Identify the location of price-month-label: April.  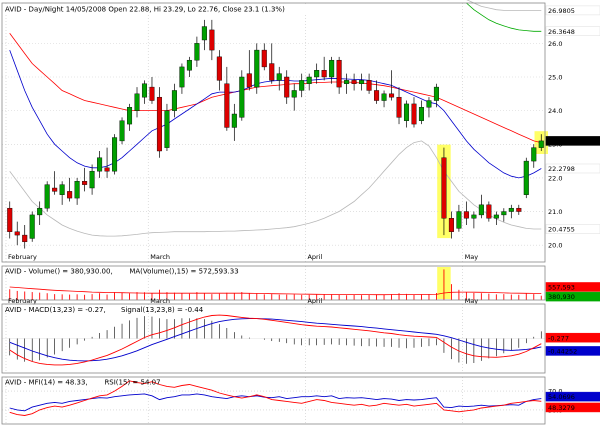
(314, 257).